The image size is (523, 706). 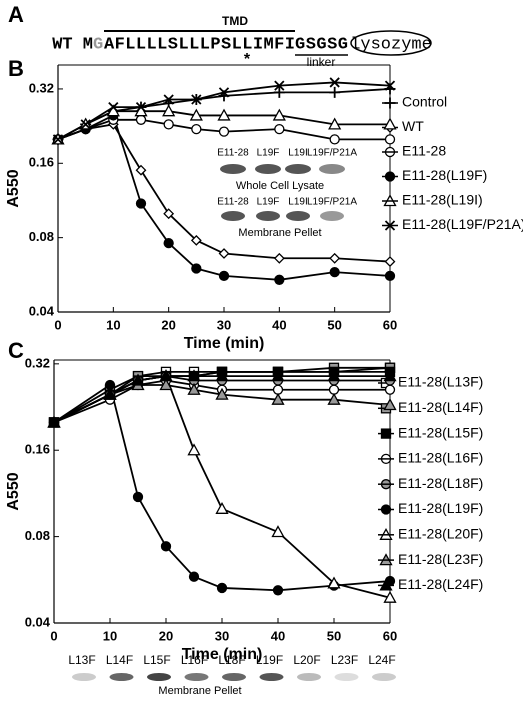 What do you see at coordinates (440, 382) in the screenshot?
I see `legend-label: E11-28(L13F)` at bounding box center [440, 382].